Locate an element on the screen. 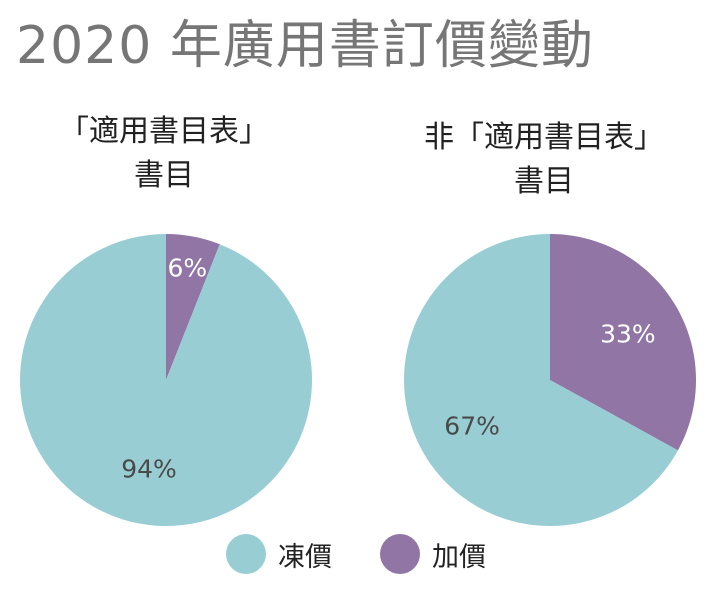  chart-title-unlisted-line-2: 書目 is located at coordinates (544, 181).